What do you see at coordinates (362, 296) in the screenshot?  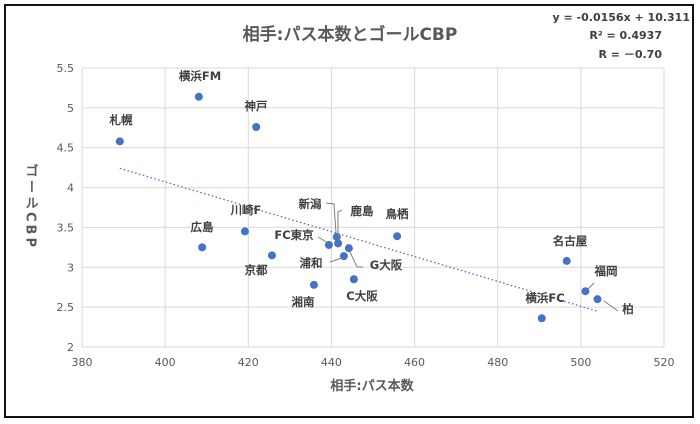 I see `data-label: C大阪` at bounding box center [362, 296].